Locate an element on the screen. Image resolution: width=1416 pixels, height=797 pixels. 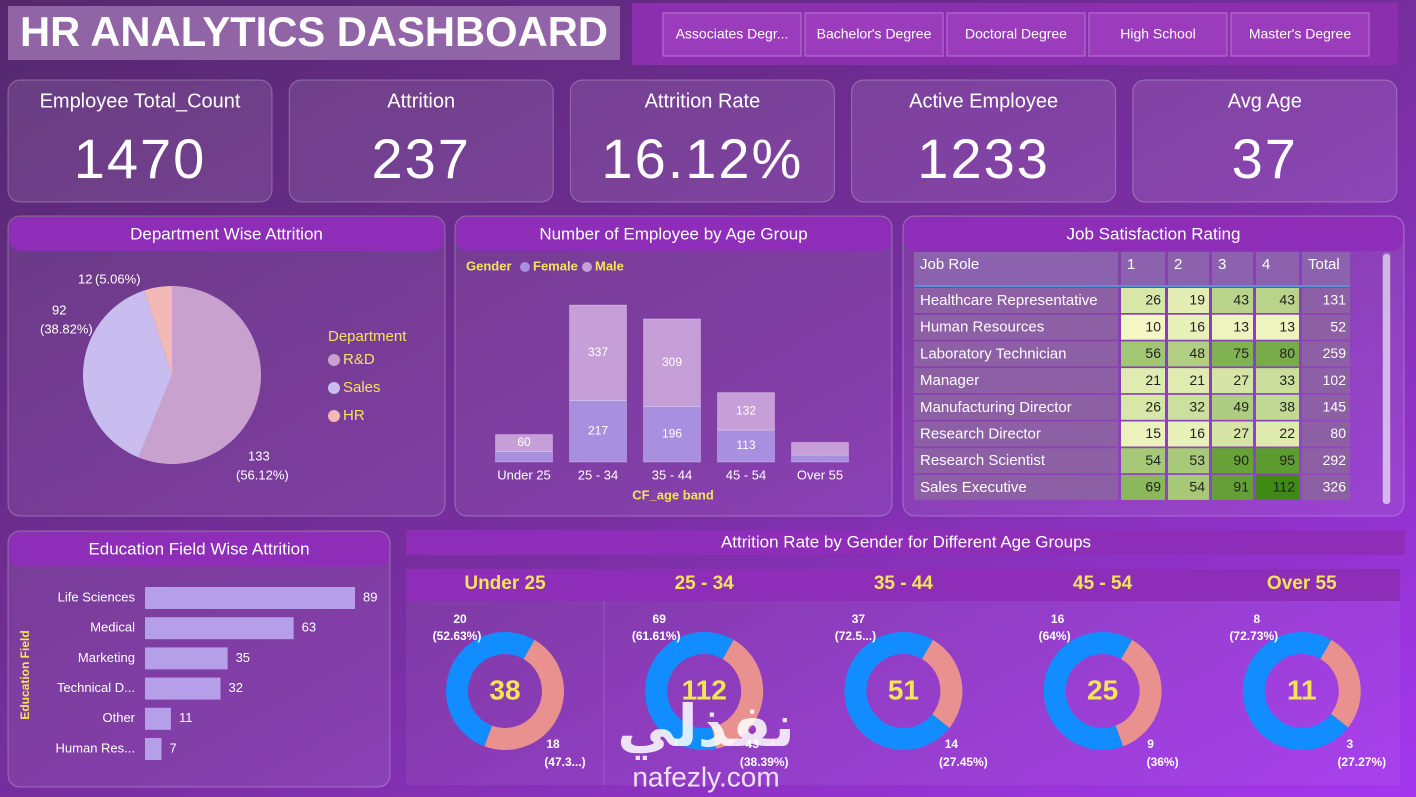
y-tick-label: Marketing is located at coordinates (106, 657).